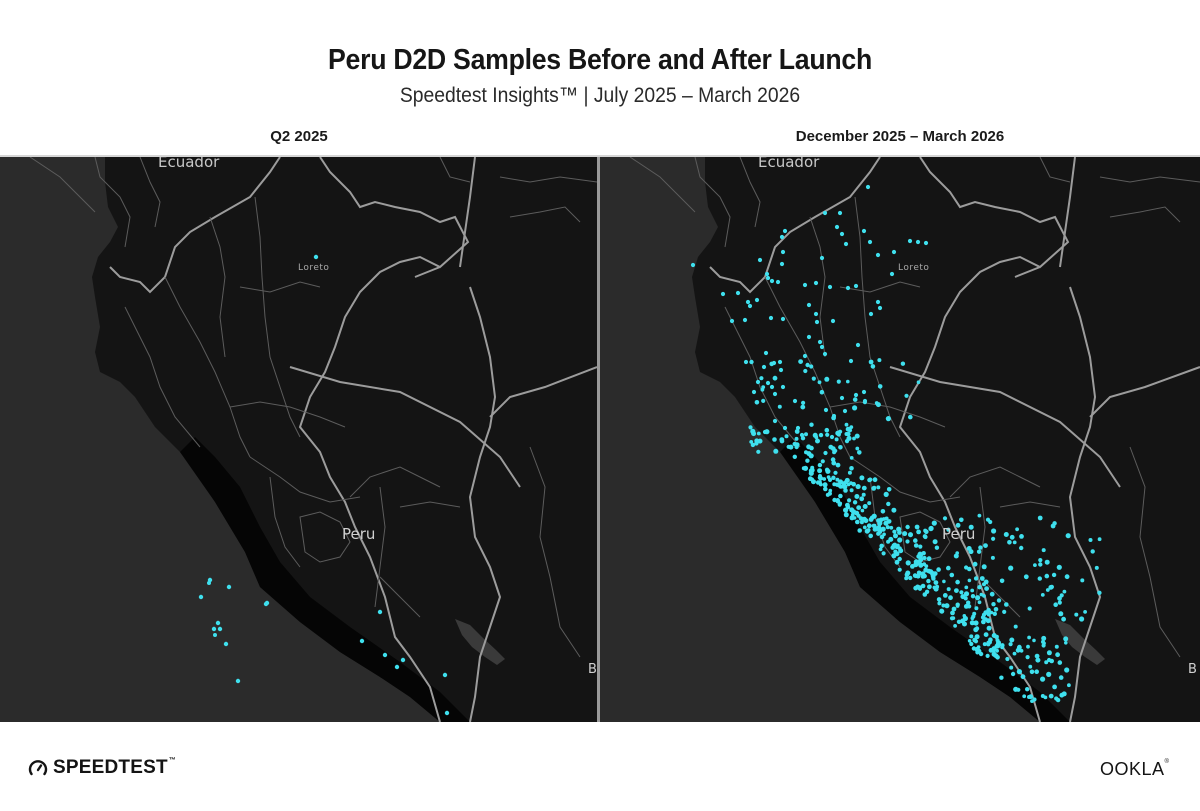 The image size is (1200, 811). What do you see at coordinates (38, 768) in the screenshot?
I see `speedometer-gauge-icon` at bounding box center [38, 768].